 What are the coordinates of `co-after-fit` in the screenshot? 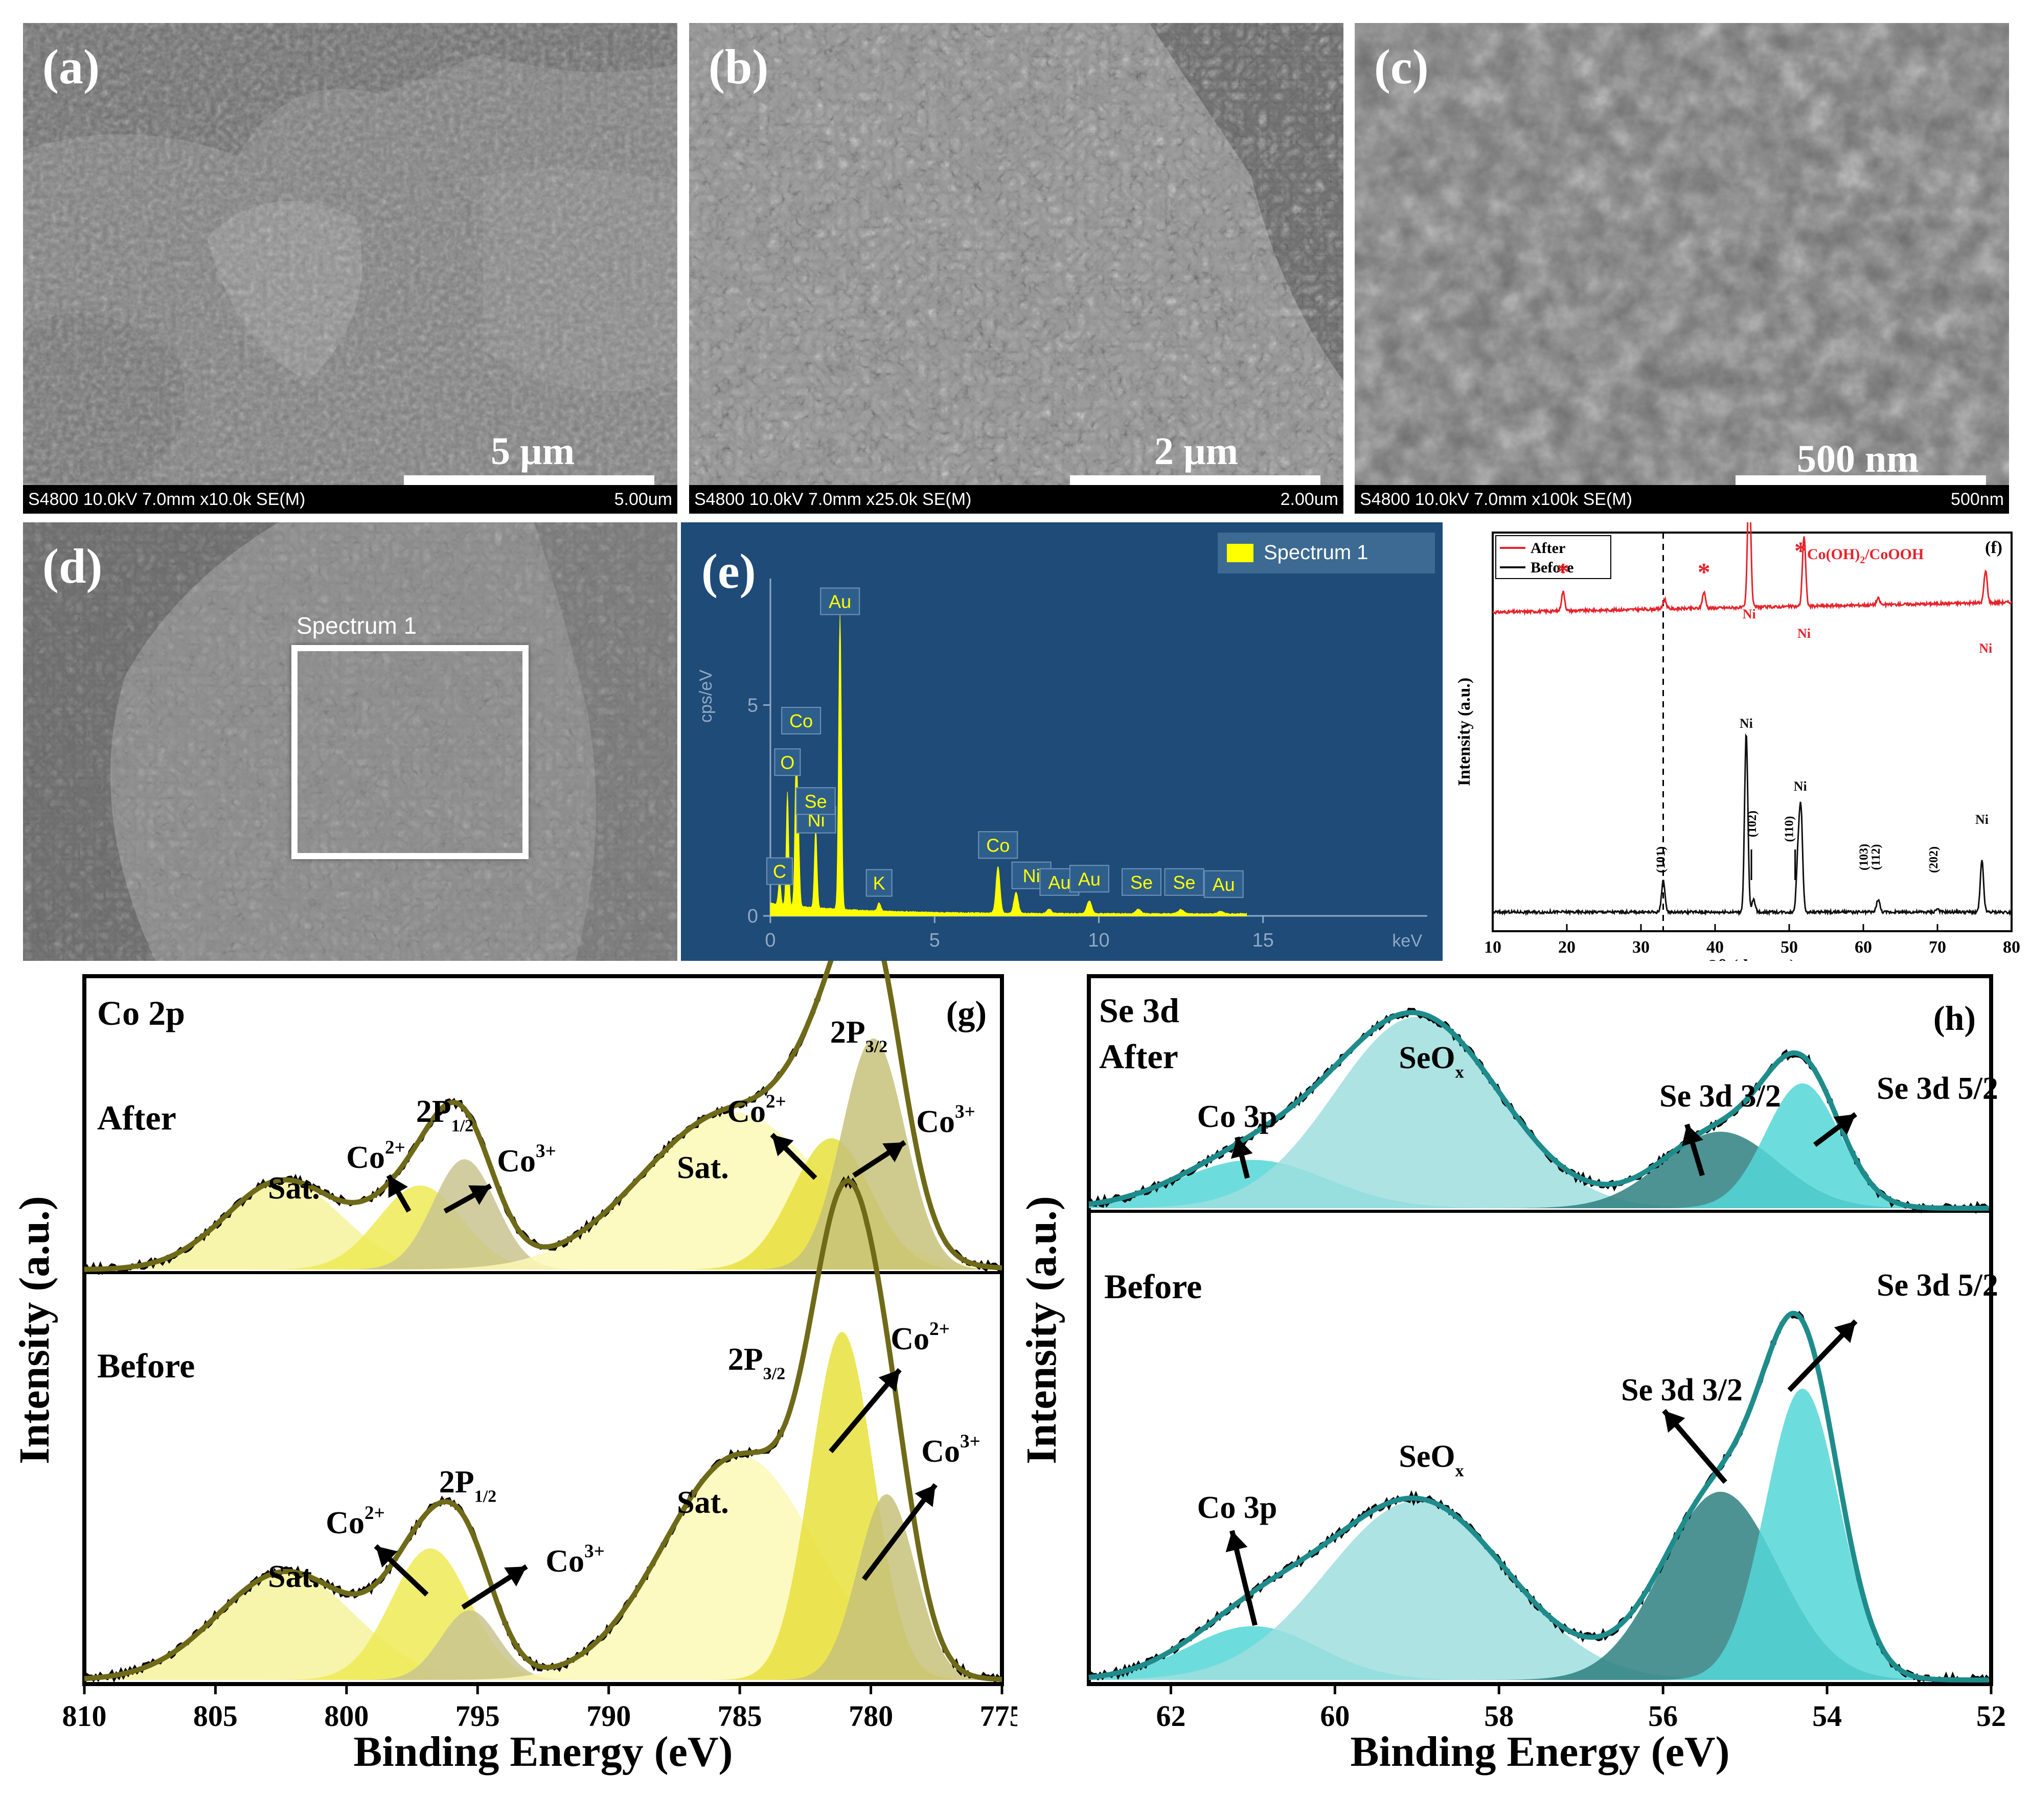 It's located at (543, 1116).